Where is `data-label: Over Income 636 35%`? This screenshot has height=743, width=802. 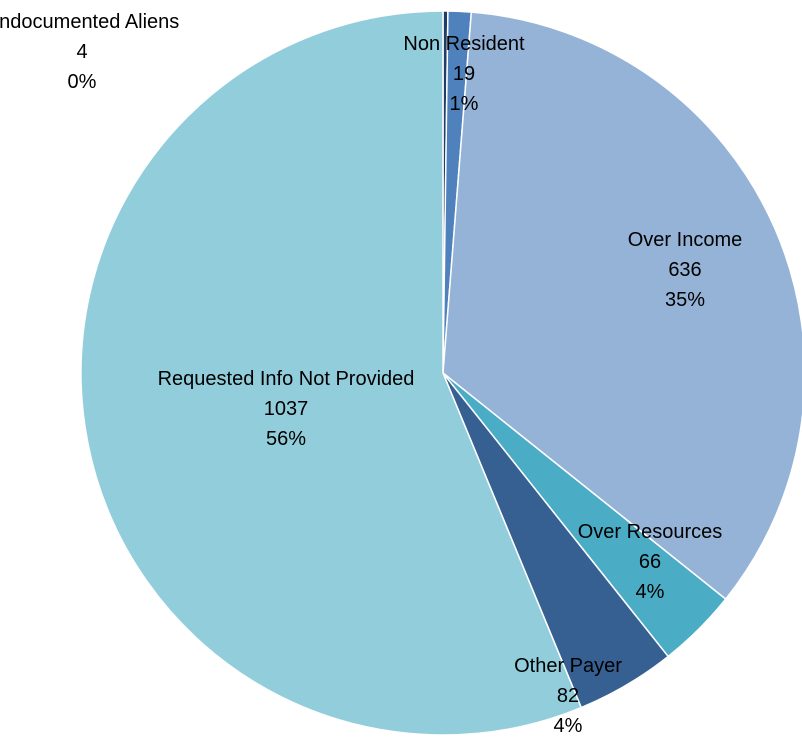
data-label: Over Income 636 35% is located at coordinates (685, 270).